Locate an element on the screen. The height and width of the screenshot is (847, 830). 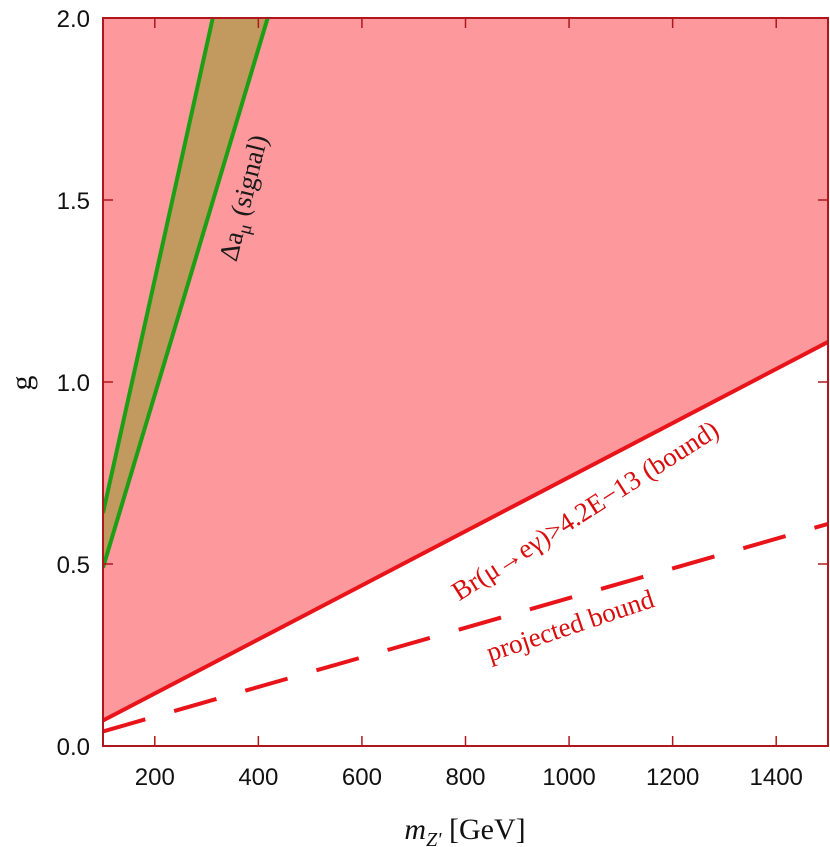
x-axis-title: mZ' [GeV] is located at coordinates (464, 830).